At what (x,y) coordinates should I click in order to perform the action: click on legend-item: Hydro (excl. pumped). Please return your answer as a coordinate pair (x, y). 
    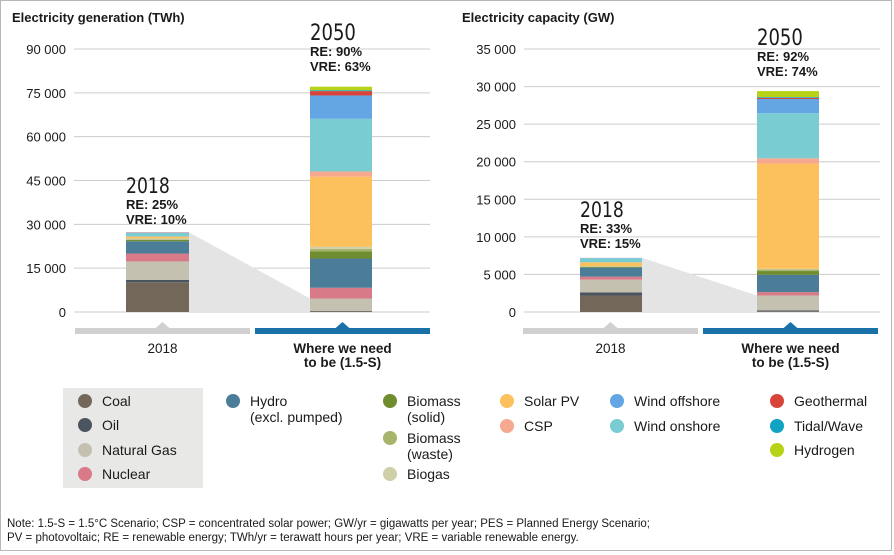
    Looking at the image, I should click on (284, 409).